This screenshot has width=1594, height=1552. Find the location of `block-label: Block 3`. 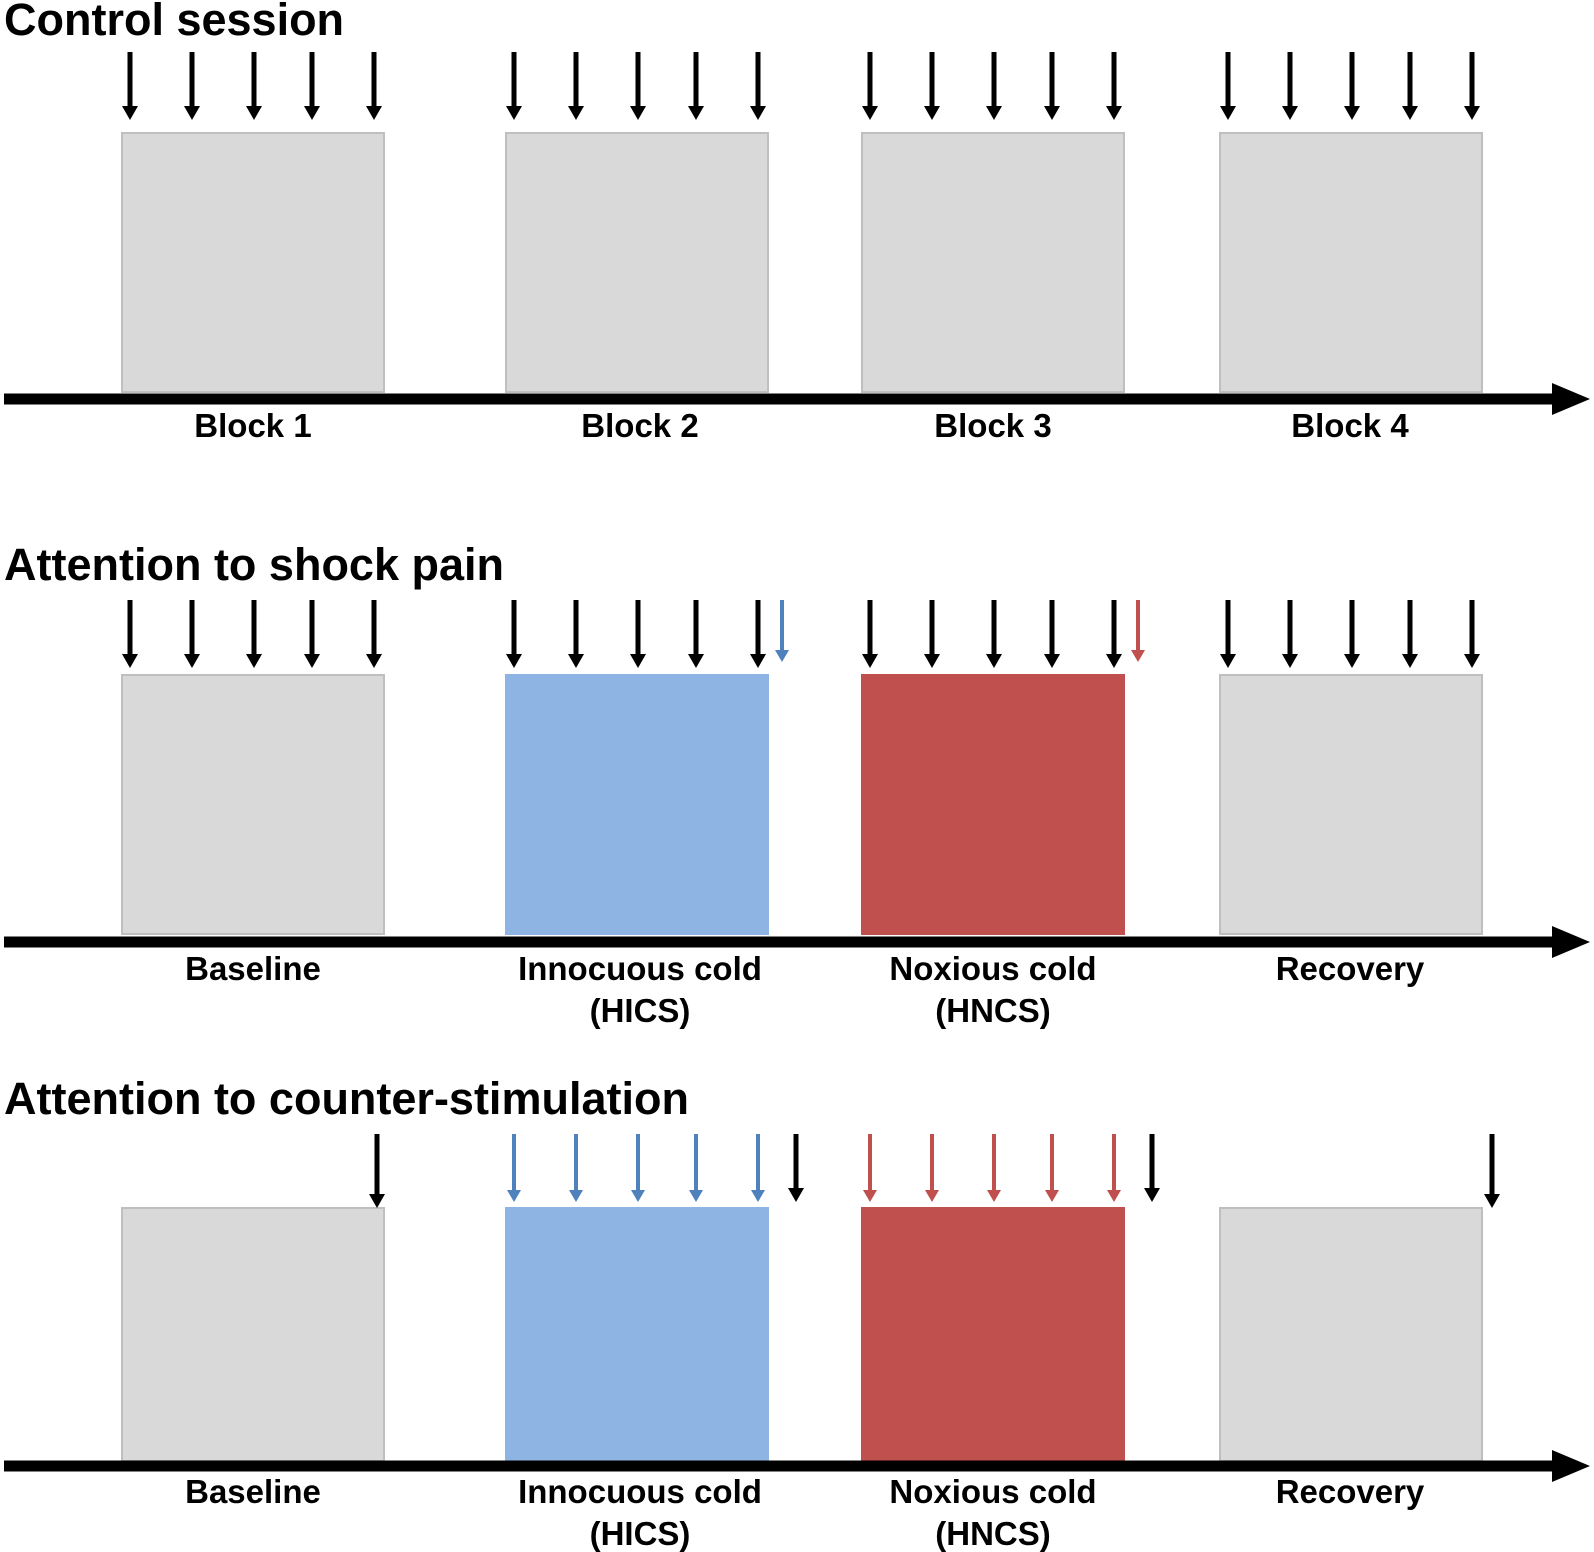

block-label: Block 3 is located at coordinates (992, 425).